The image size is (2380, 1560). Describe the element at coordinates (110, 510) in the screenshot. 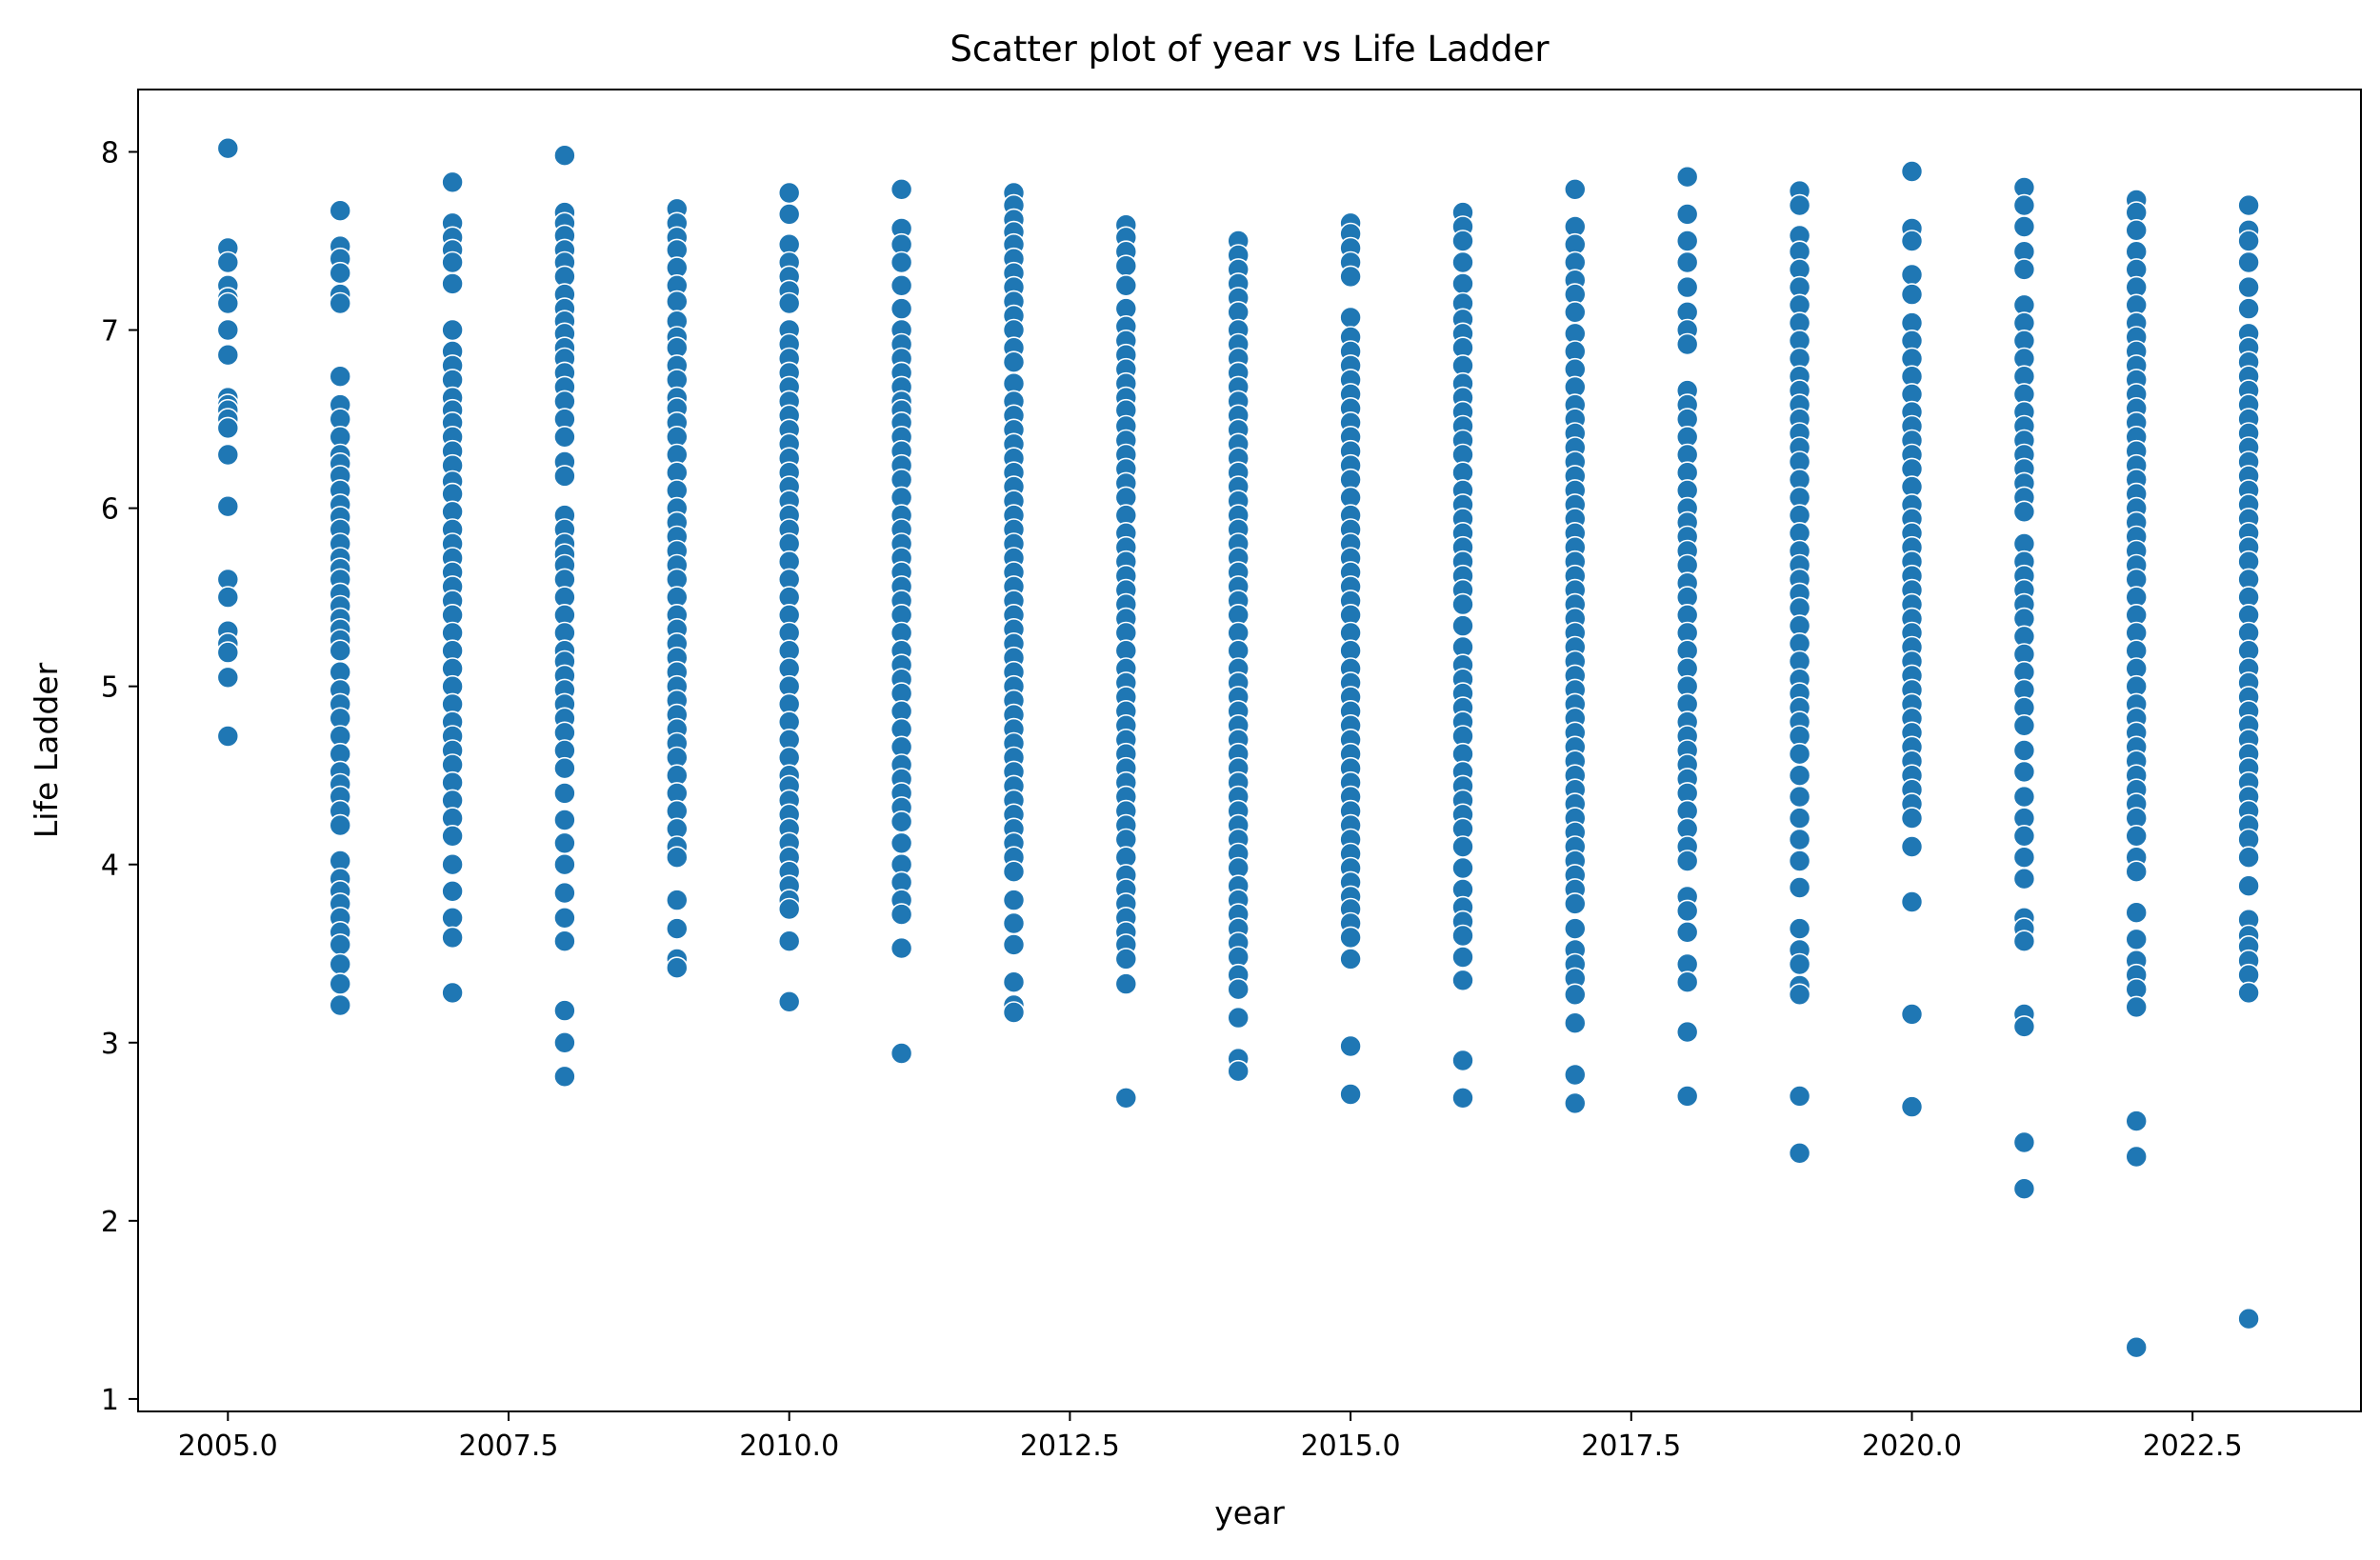

I see `y-tick-label: 6` at that location.